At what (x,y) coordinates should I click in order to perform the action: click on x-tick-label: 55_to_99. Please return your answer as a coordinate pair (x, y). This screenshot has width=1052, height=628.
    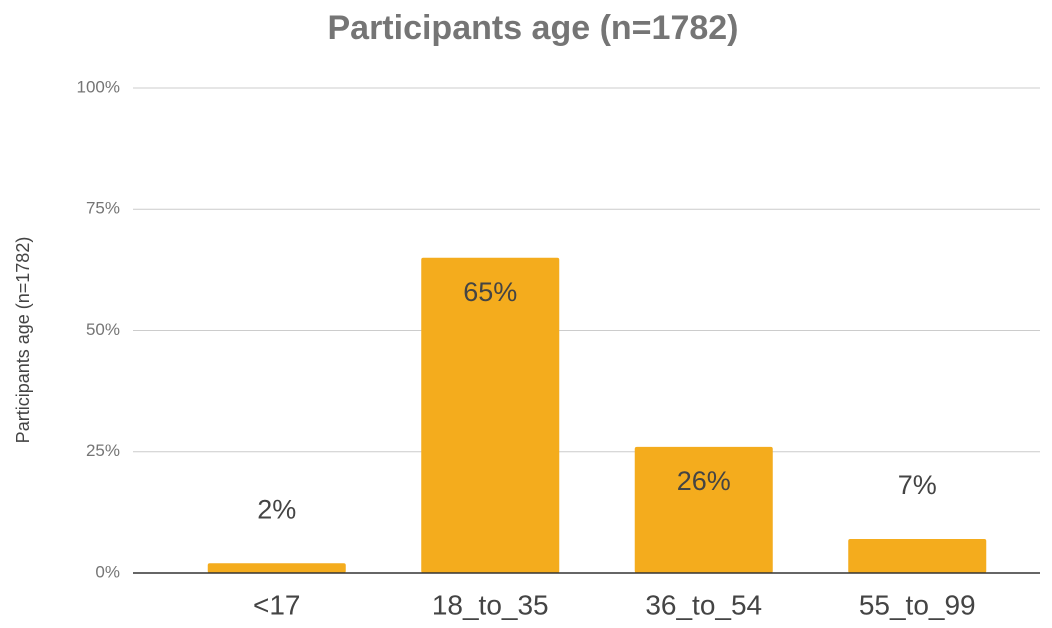
    Looking at the image, I should click on (917, 604).